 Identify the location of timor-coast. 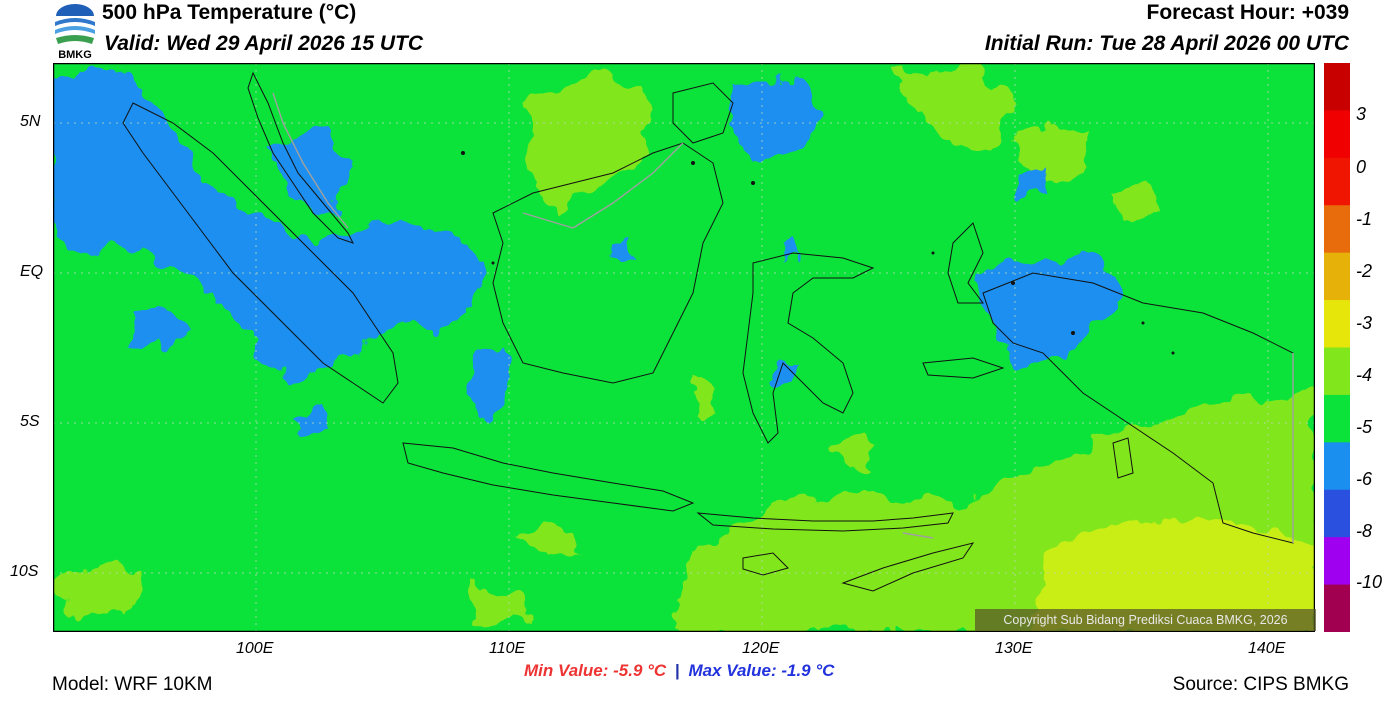
(908, 567).